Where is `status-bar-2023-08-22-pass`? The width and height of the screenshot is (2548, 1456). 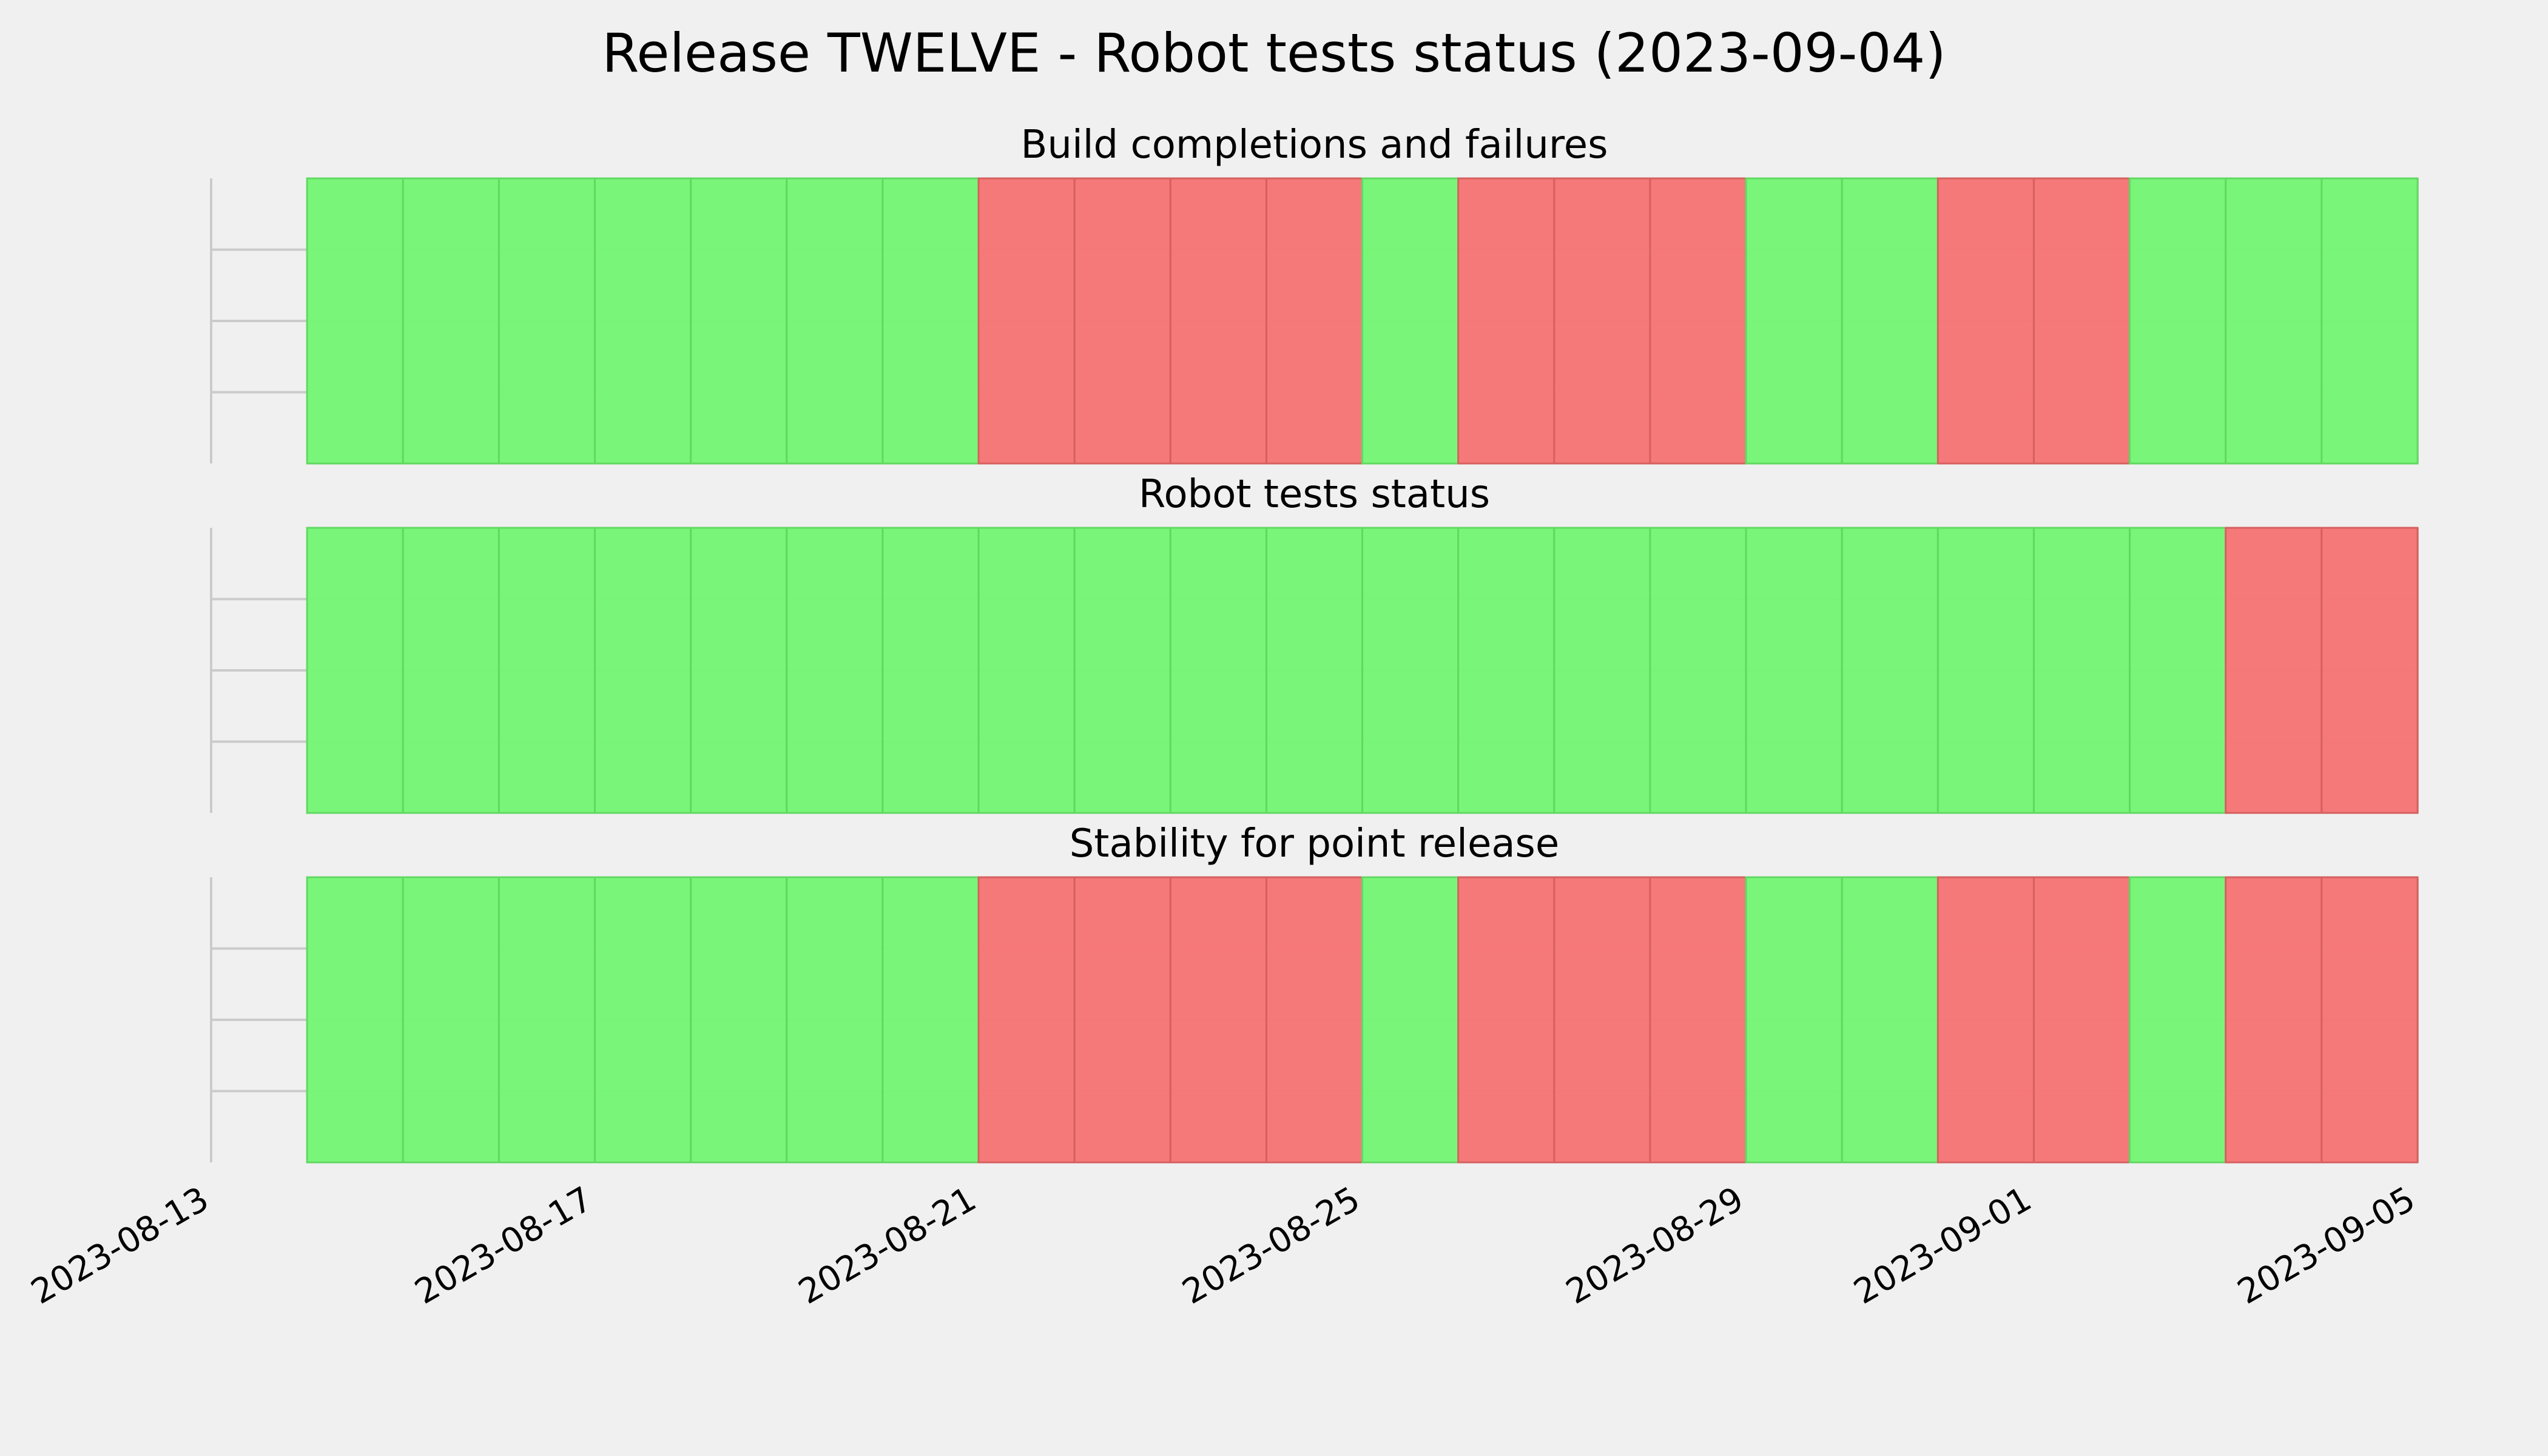
status-bar-2023-08-22-pass is located at coordinates (1122, 670).